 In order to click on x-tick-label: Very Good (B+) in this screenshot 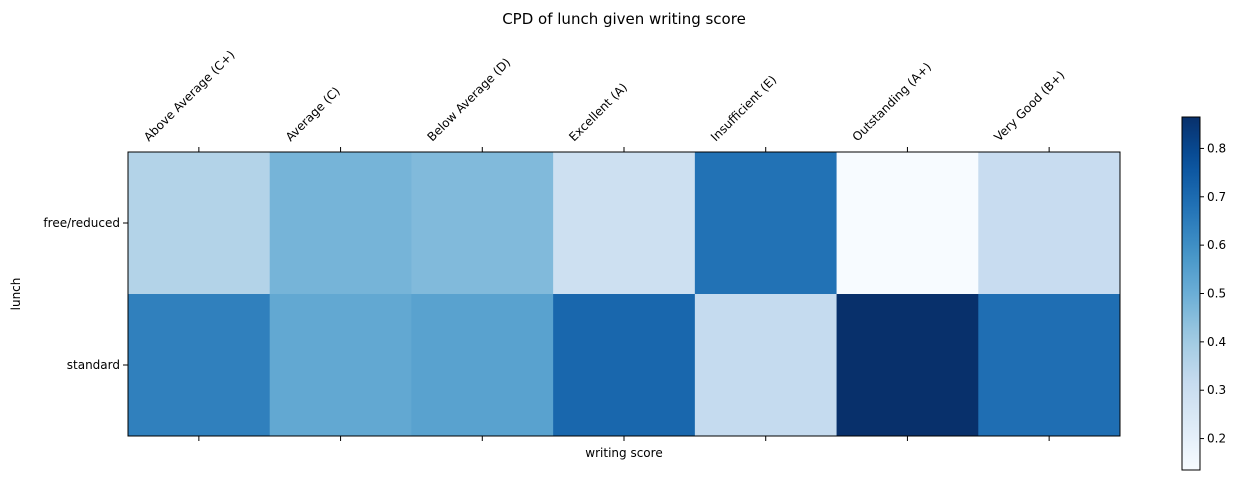, I will do `click(1029, 106)`.